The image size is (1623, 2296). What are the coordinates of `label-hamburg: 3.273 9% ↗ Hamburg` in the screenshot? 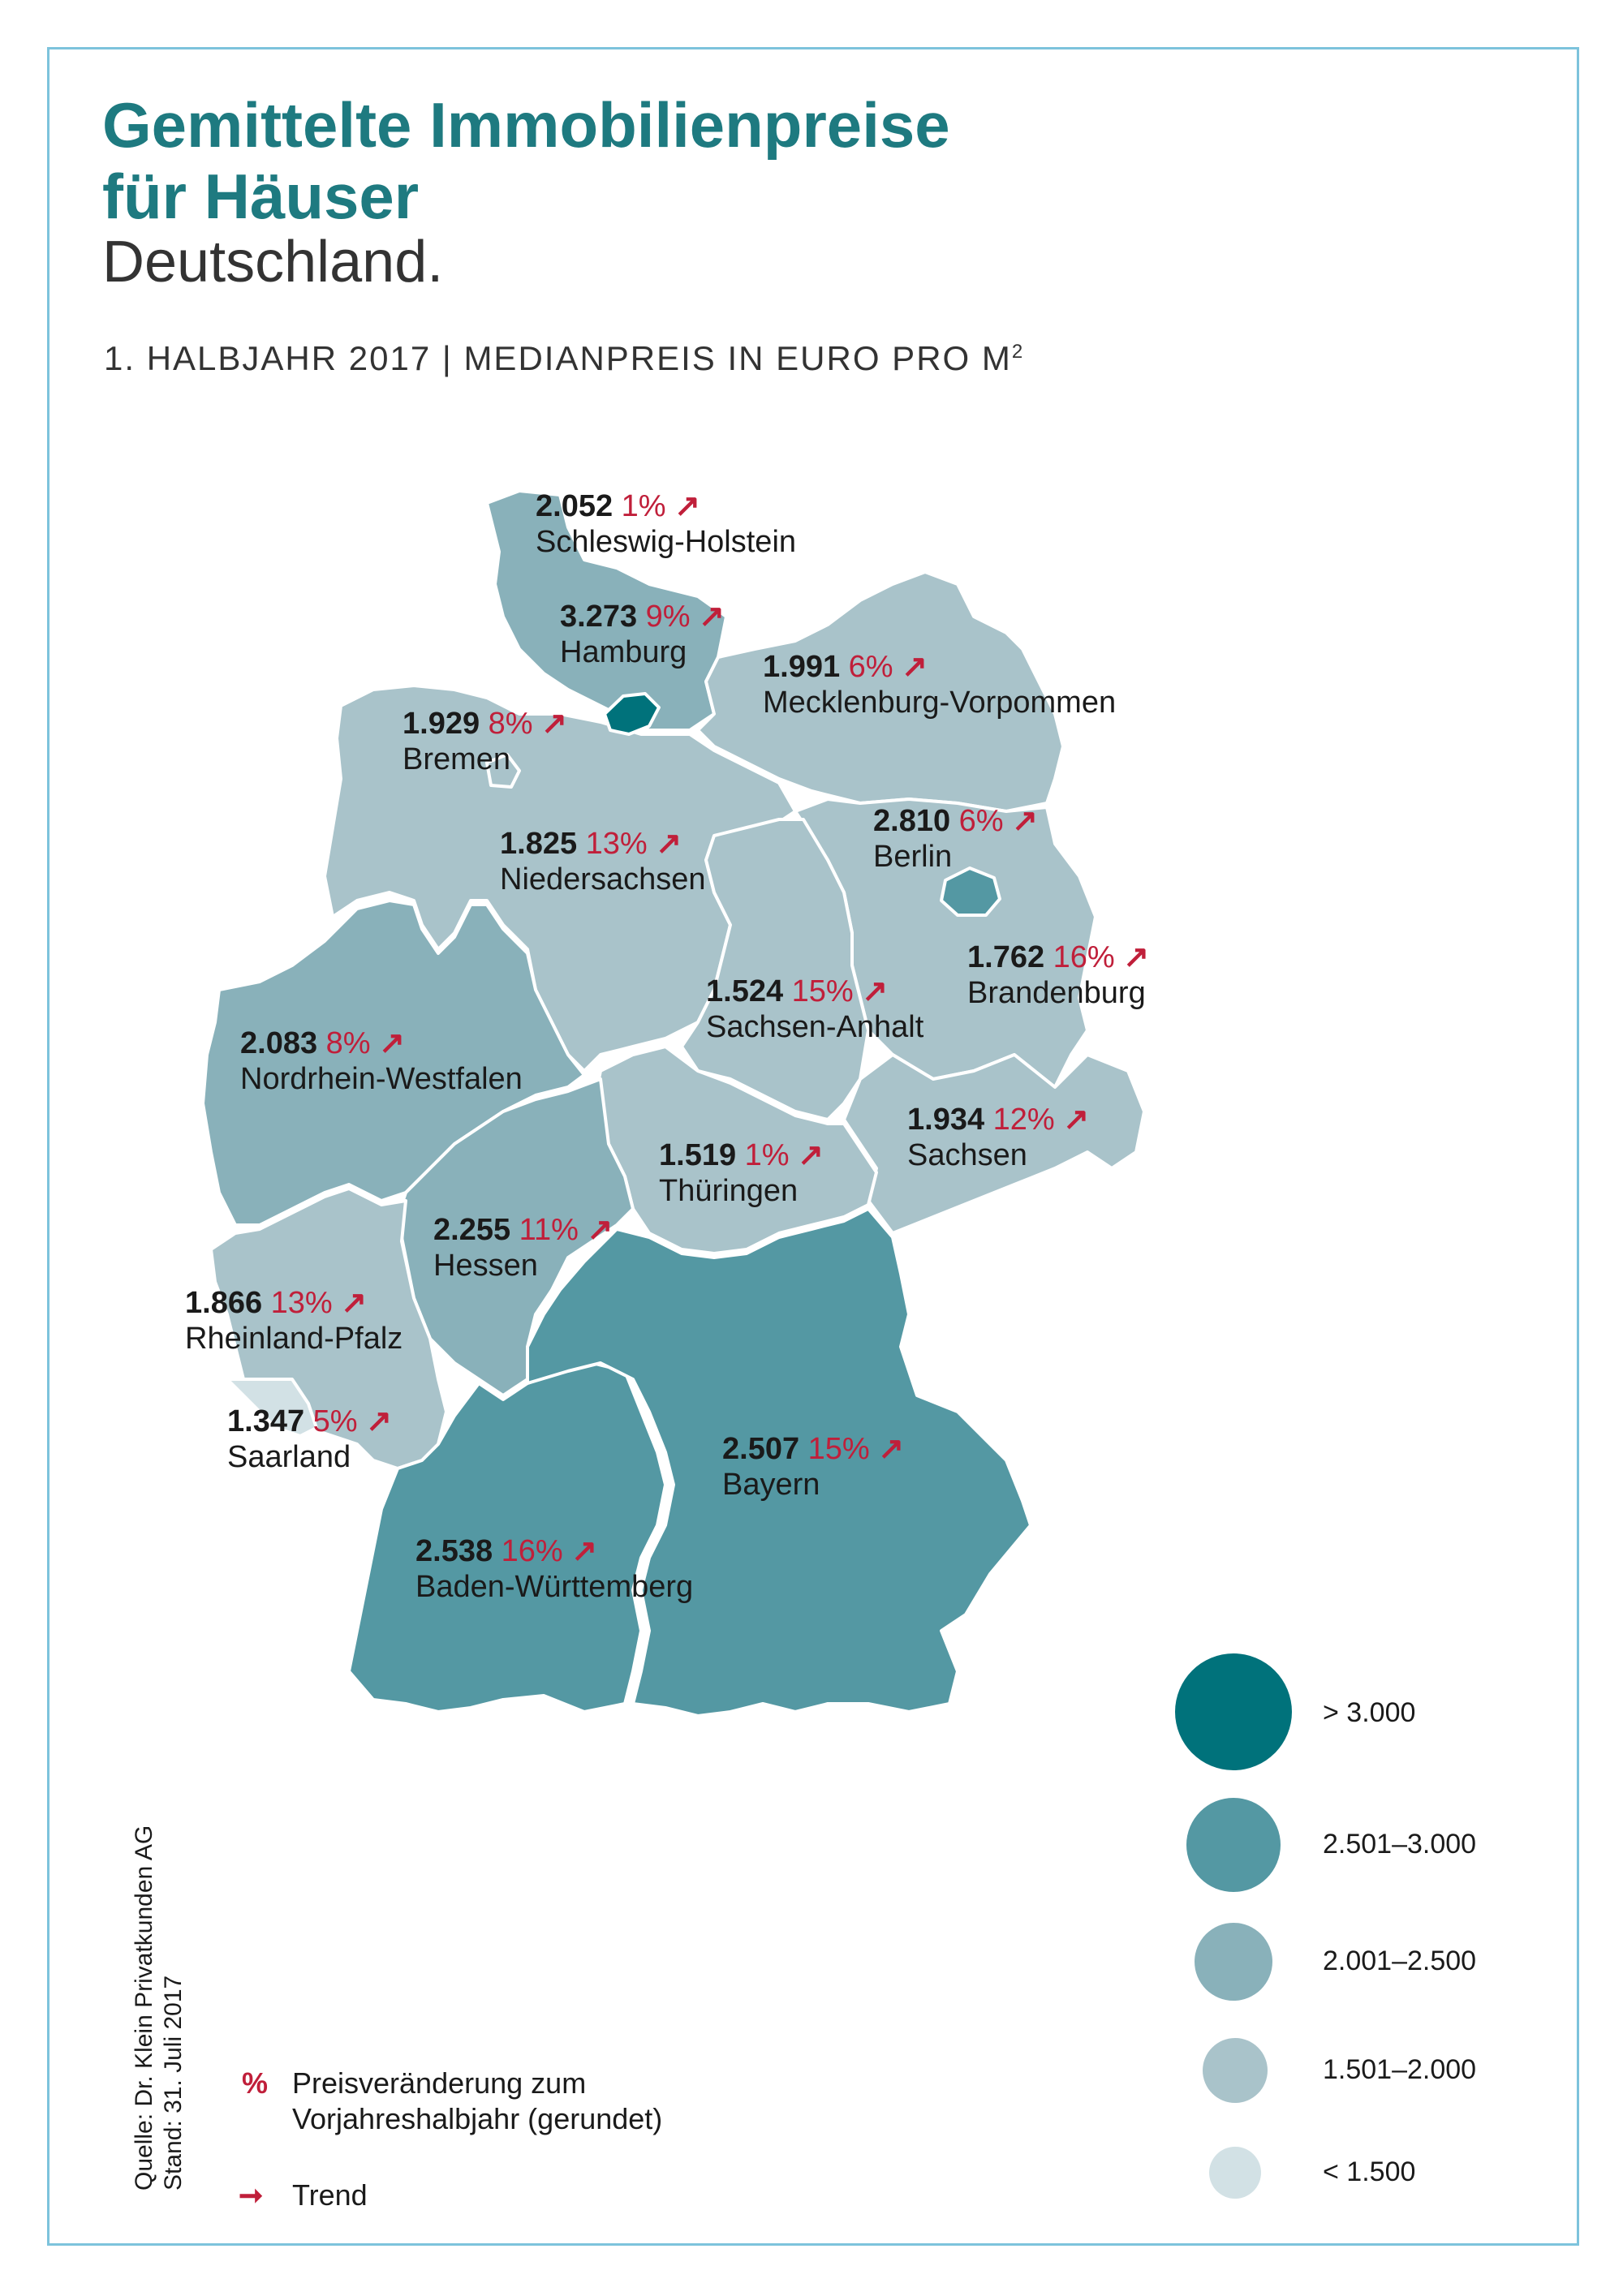 It's located at (642, 634).